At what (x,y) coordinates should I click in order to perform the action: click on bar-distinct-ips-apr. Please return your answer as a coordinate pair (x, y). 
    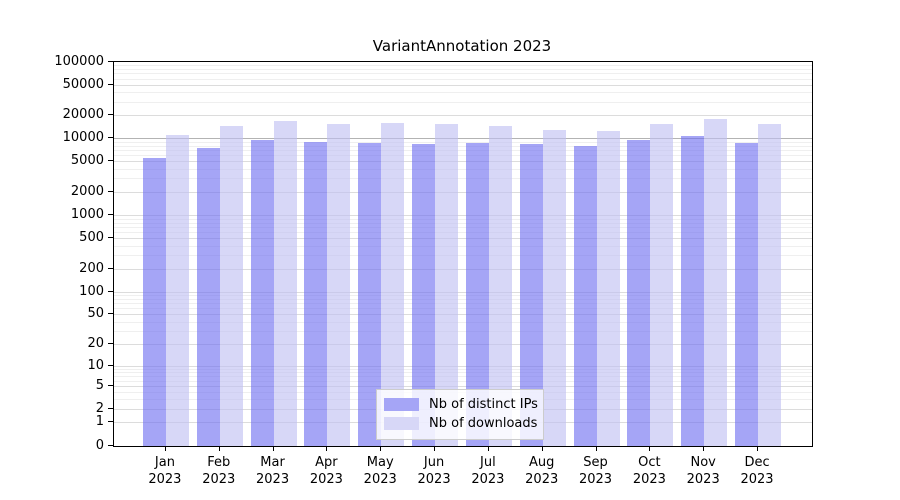
    Looking at the image, I should click on (316, 293).